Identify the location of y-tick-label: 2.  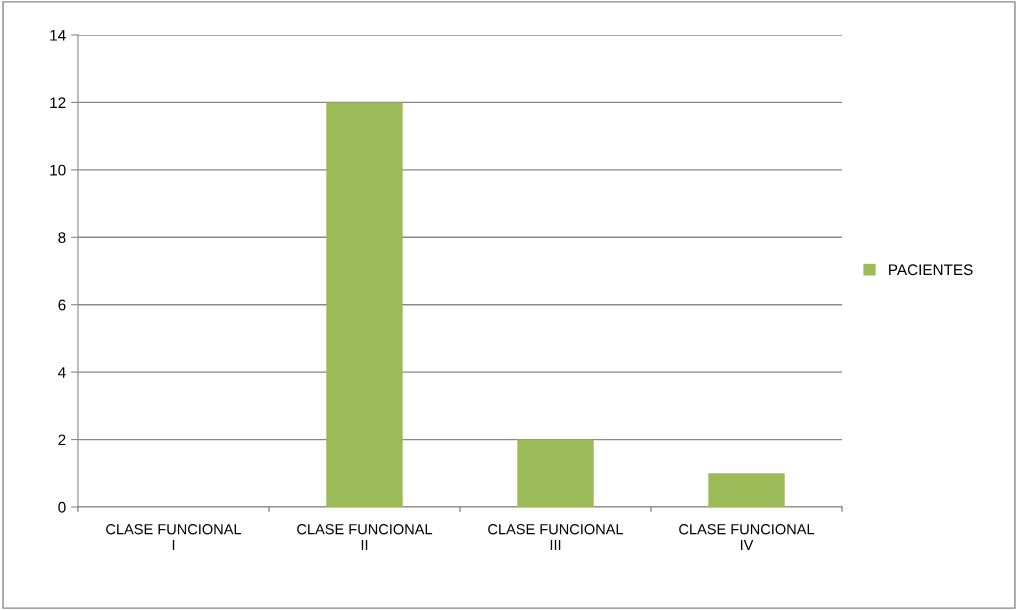
(62, 440).